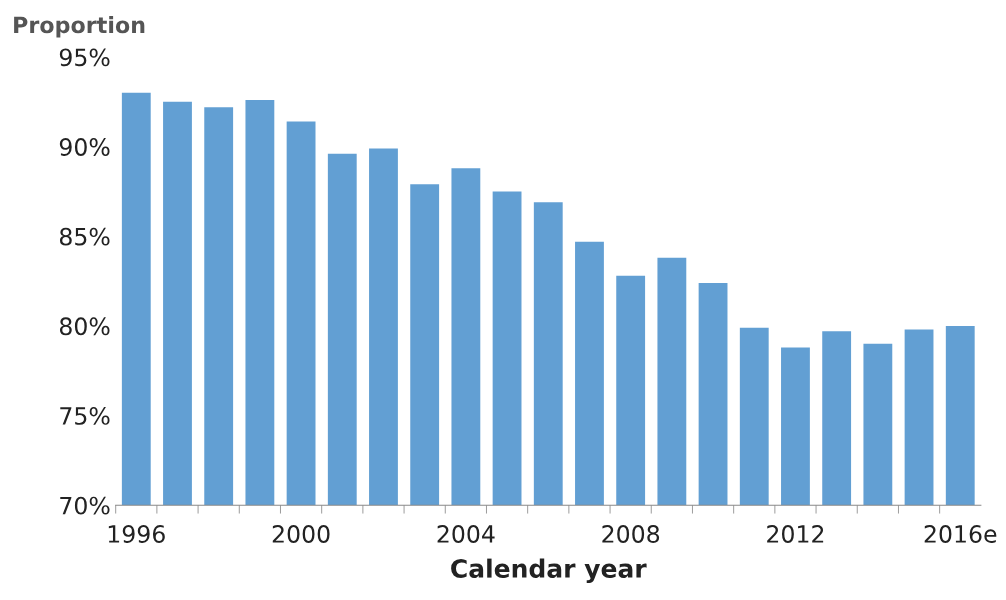 This screenshot has width=1006, height=600. Describe the element at coordinates (795, 534) in the screenshot. I see `x-tick-label: 2012` at that location.